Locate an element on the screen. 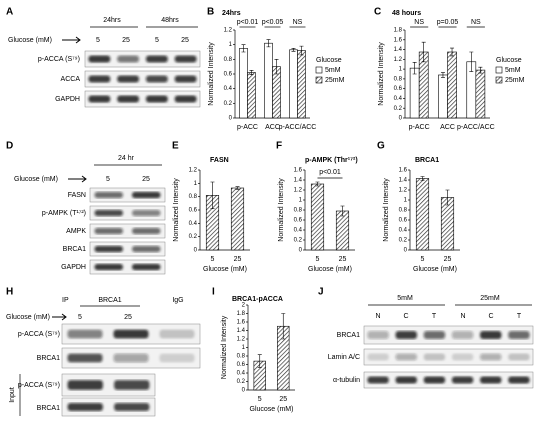 The height and width of the screenshot is (421, 550). legend-label: 25mM is located at coordinates (335, 80).